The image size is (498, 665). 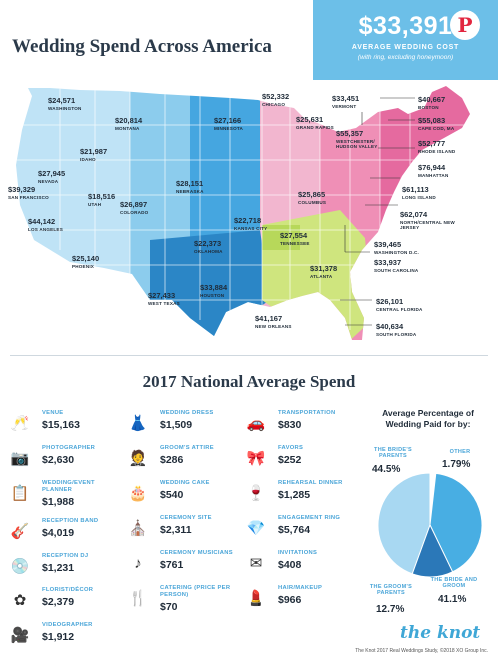 I want to click on spend-item-invitations: ✉ INVITATIONS $408, so click(x=302, y=566).